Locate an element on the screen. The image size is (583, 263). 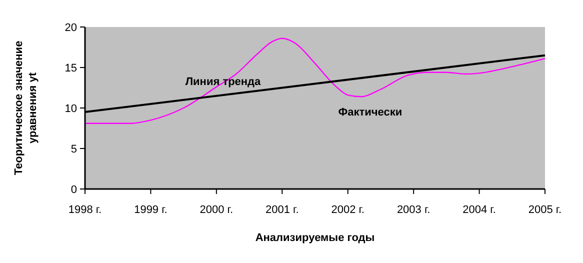
y-tick-label: 0 is located at coordinates (73, 190).